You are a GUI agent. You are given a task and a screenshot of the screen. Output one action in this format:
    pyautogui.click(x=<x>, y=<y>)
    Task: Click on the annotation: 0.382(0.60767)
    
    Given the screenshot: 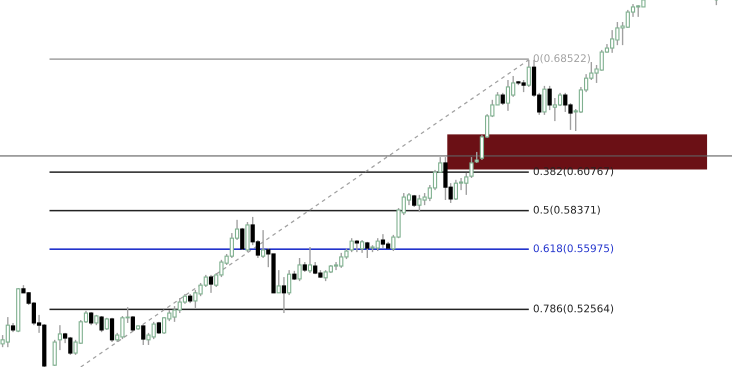 What is the action you would take?
    pyautogui.click(x=574, y=171)
    